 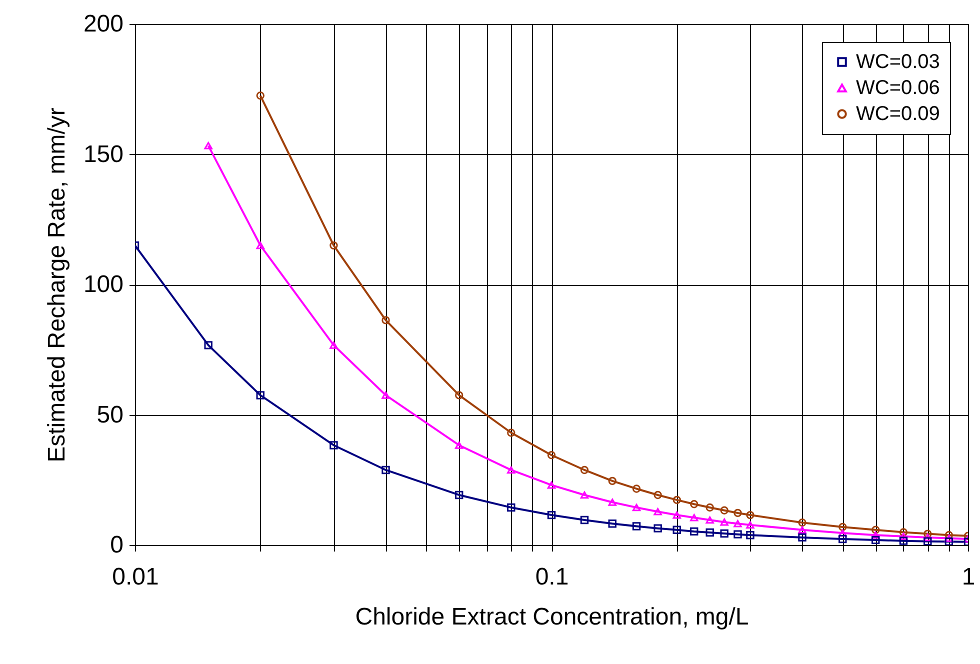 I want to click on x-tick-label: 0.1, so click(x=552, y=577).